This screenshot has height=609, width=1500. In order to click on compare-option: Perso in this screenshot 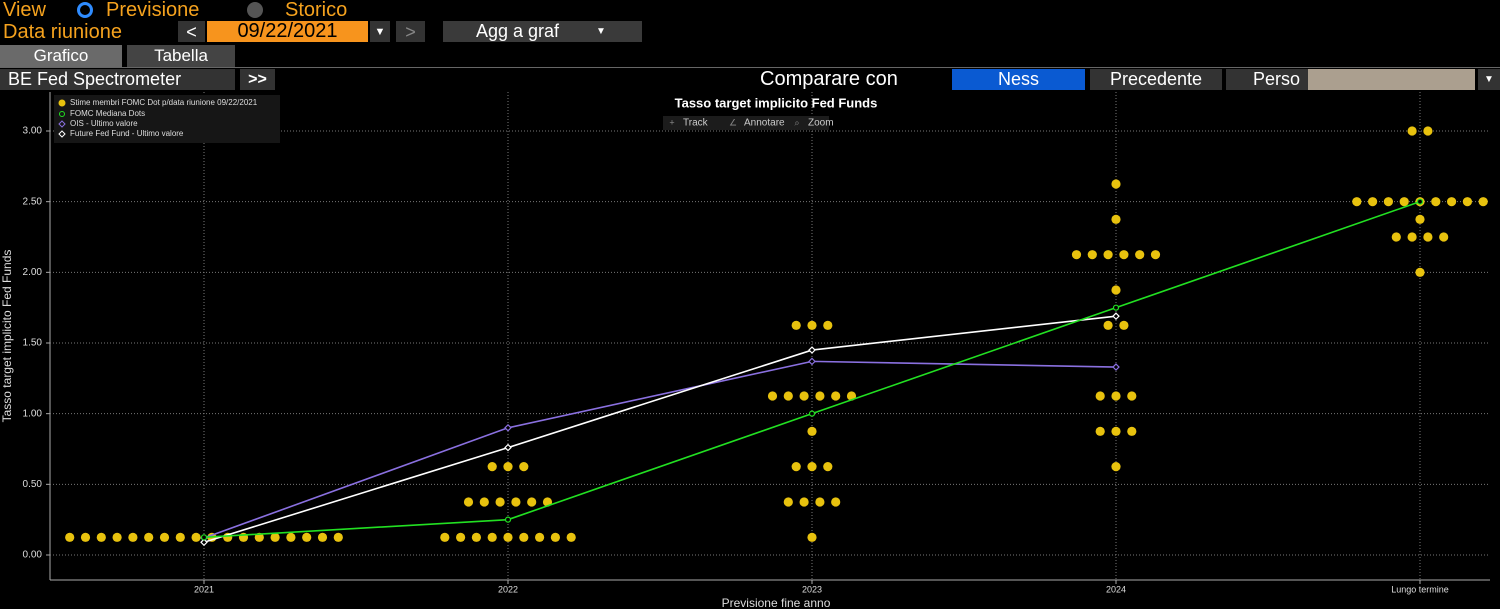, I will do `click(1267, 79)`.